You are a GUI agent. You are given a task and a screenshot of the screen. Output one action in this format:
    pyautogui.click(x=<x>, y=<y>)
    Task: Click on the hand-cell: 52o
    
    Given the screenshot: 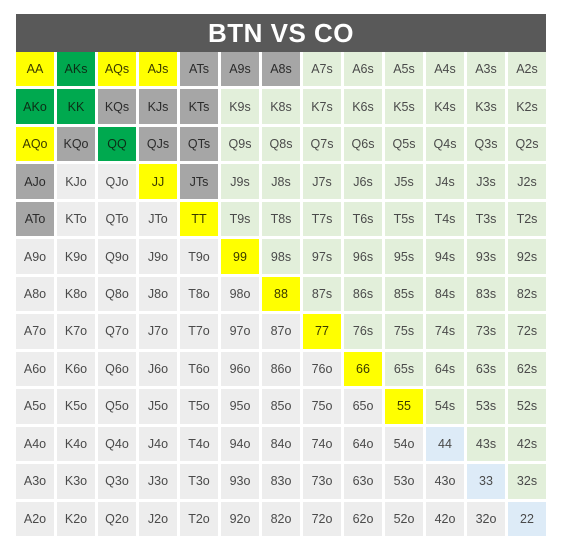 What is the action you would take?
    pyautogui.click(x=404, y=518)
    